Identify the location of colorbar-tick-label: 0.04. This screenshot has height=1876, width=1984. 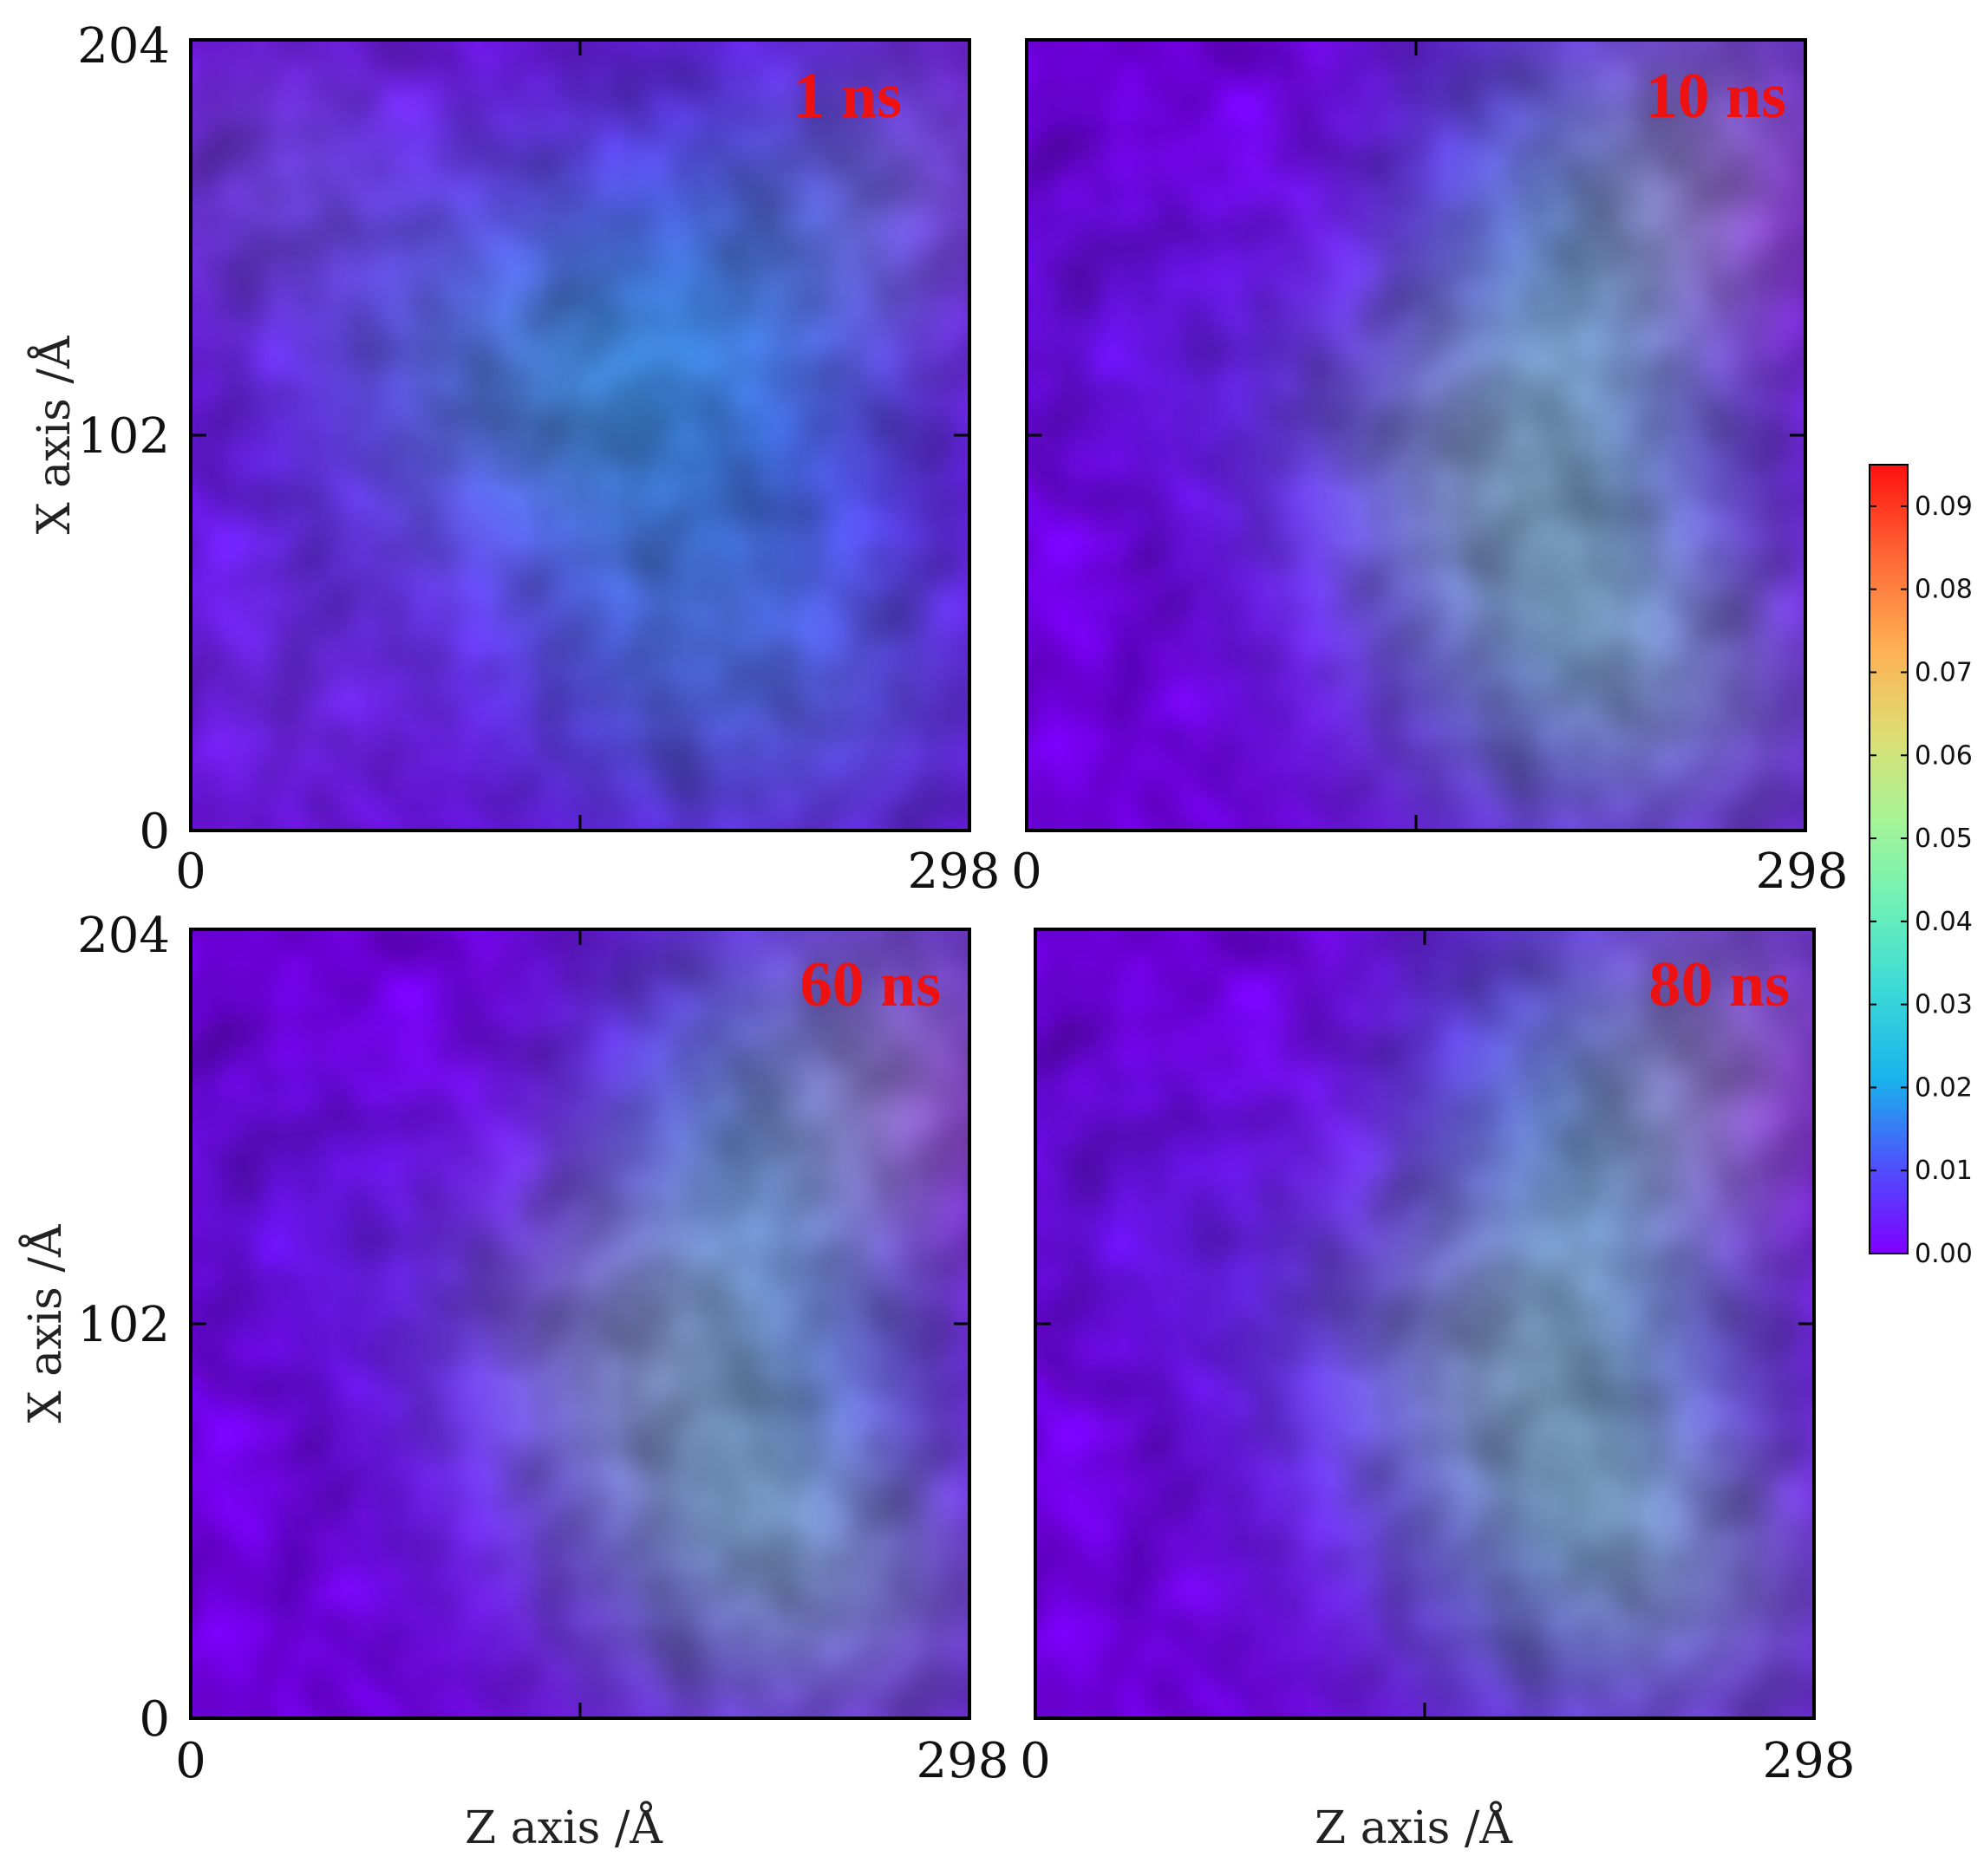
(1944, 922).